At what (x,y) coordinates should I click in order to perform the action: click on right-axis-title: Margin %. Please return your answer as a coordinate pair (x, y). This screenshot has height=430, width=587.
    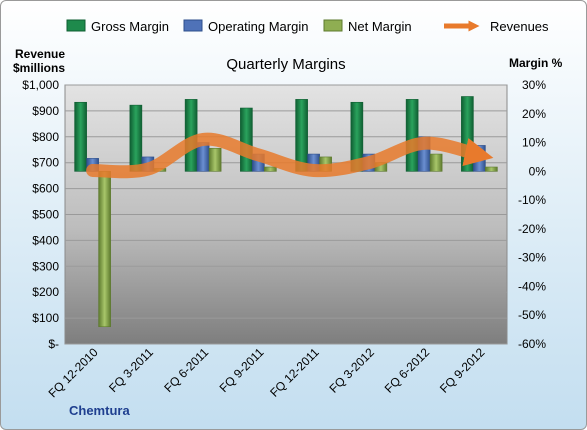
    Looking at the image, I should click on (536, 63).